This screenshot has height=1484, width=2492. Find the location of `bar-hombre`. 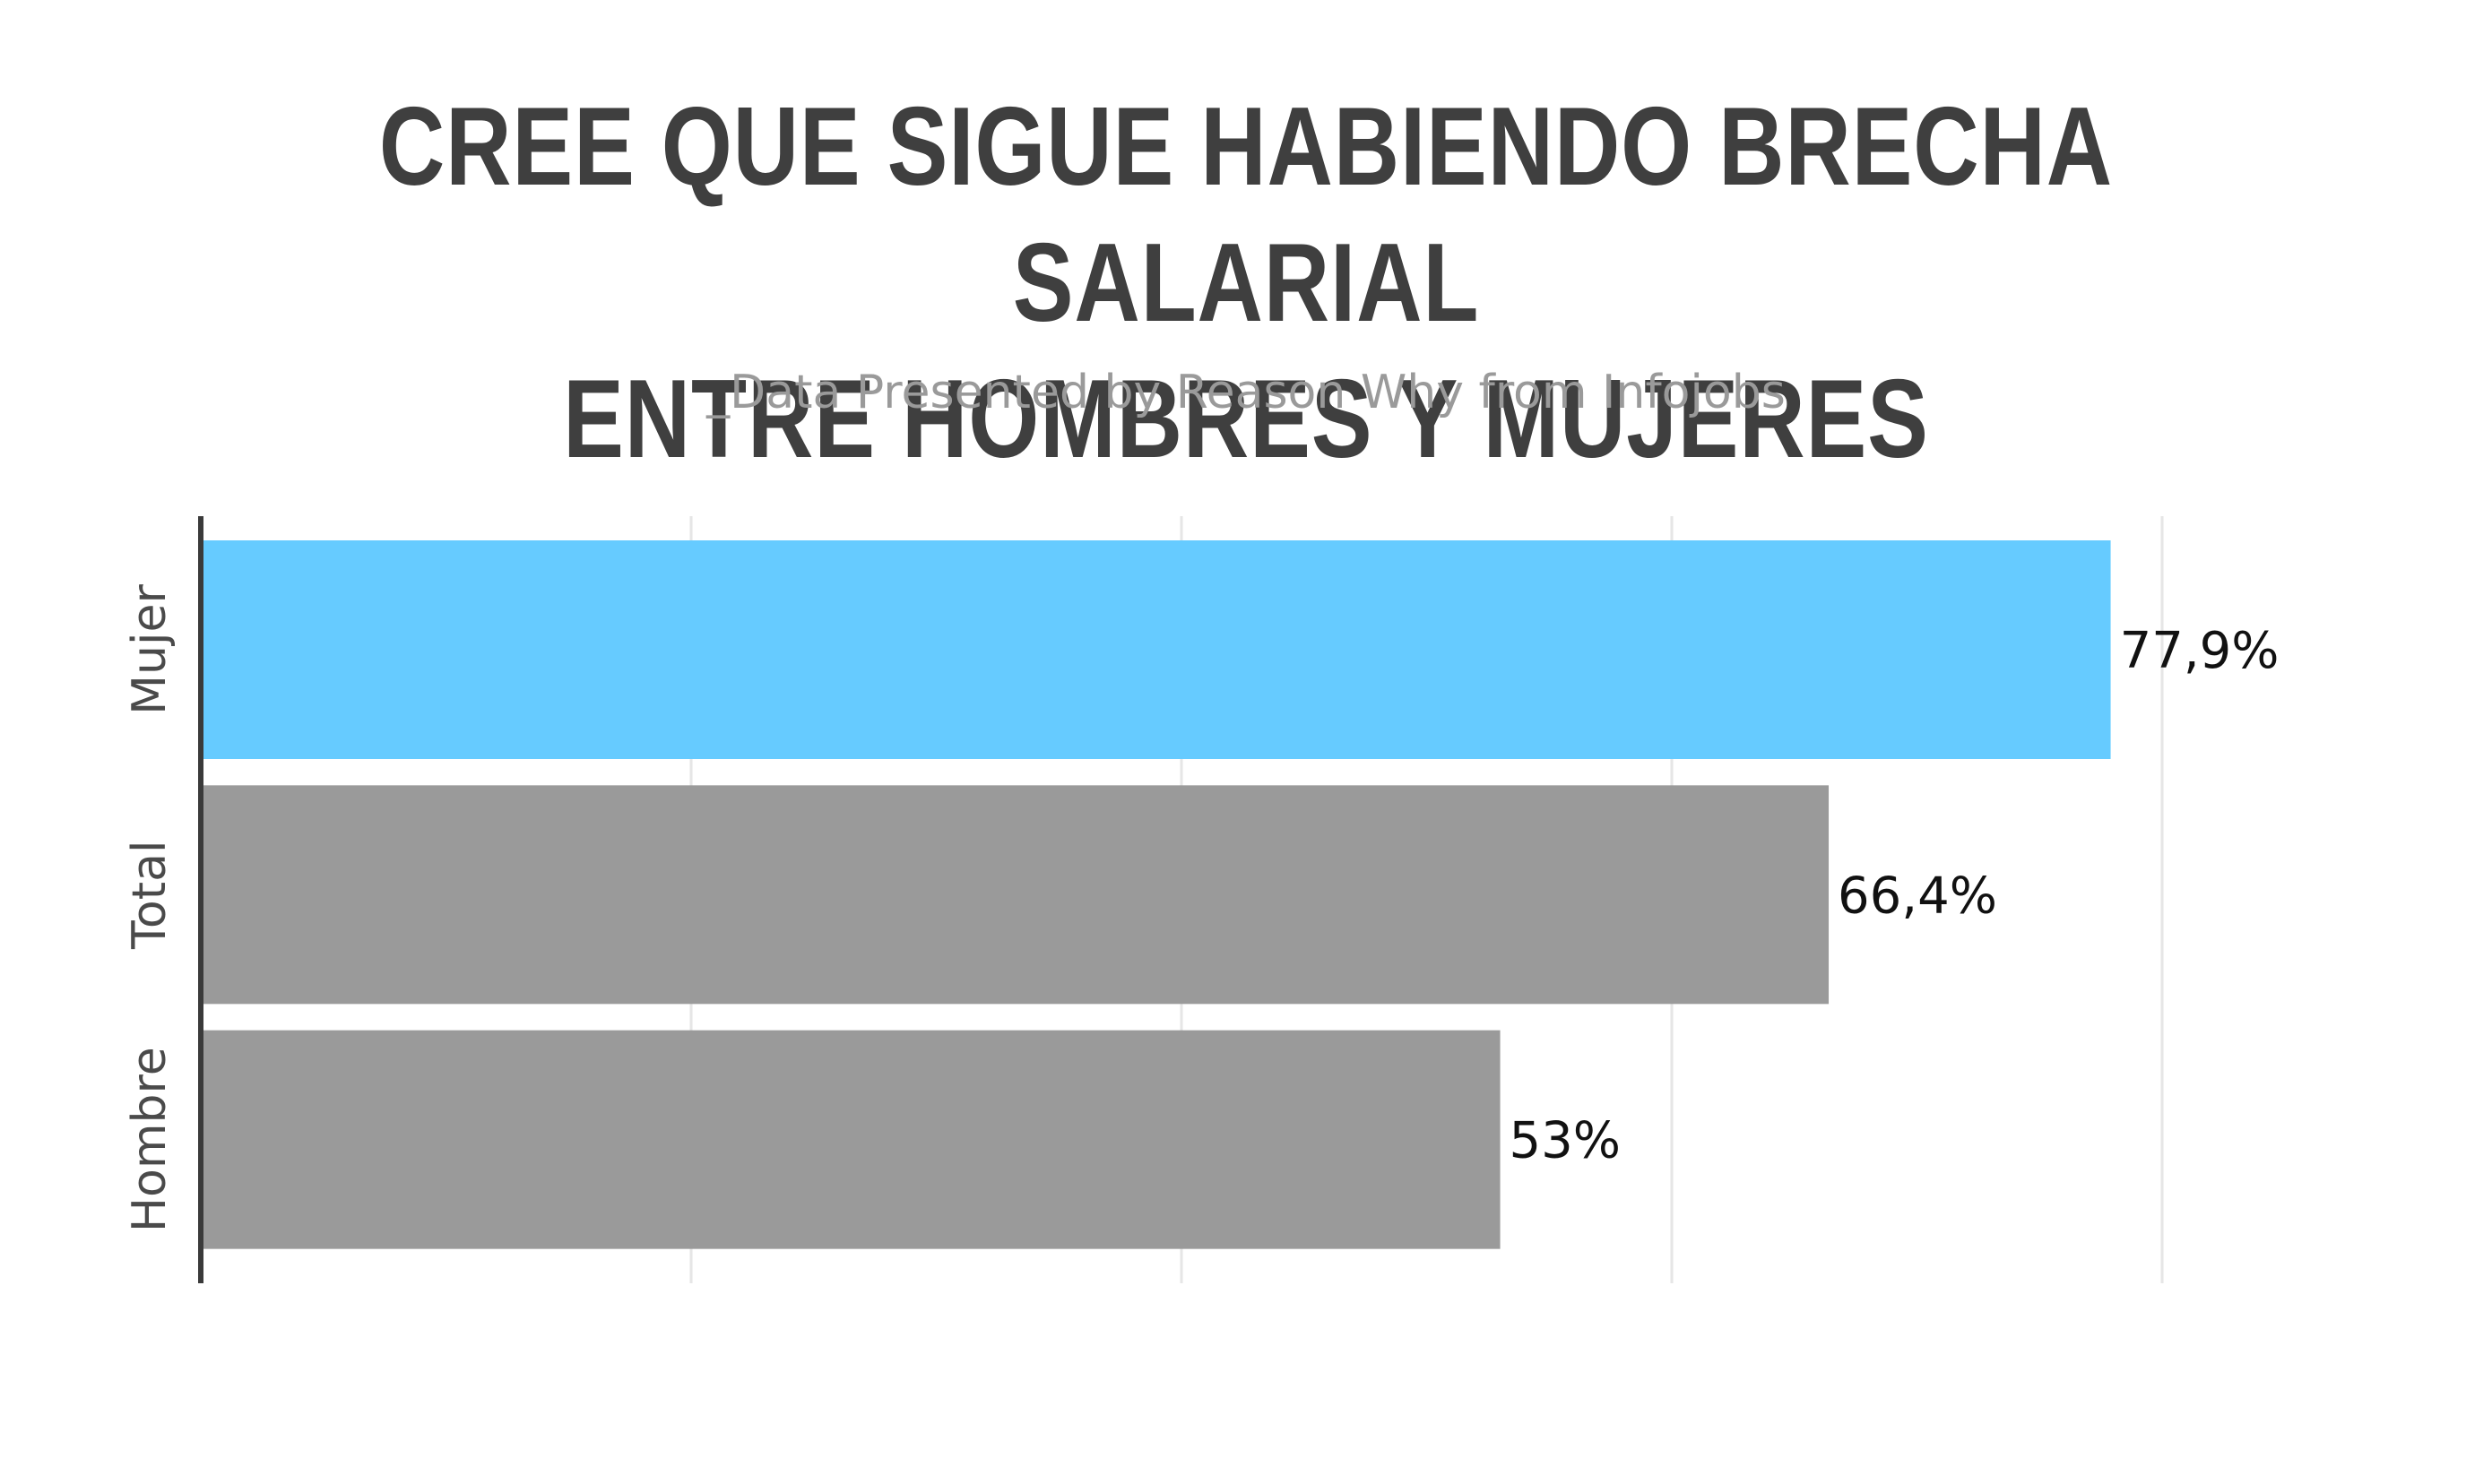

bar-hombre is located at coordinates (852, 1139).